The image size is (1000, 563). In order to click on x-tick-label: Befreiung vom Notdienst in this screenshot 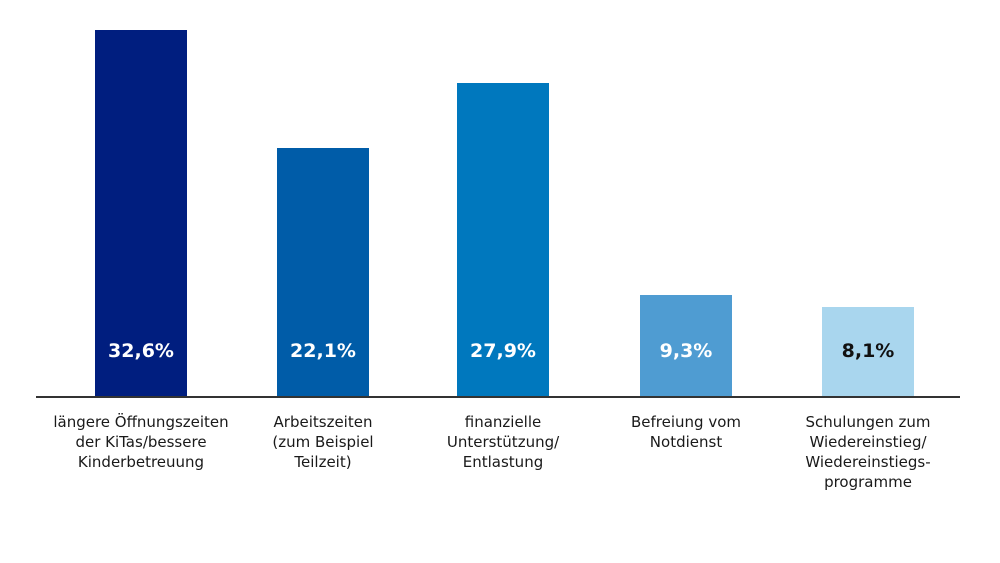, I will do `click(685, 432)`.